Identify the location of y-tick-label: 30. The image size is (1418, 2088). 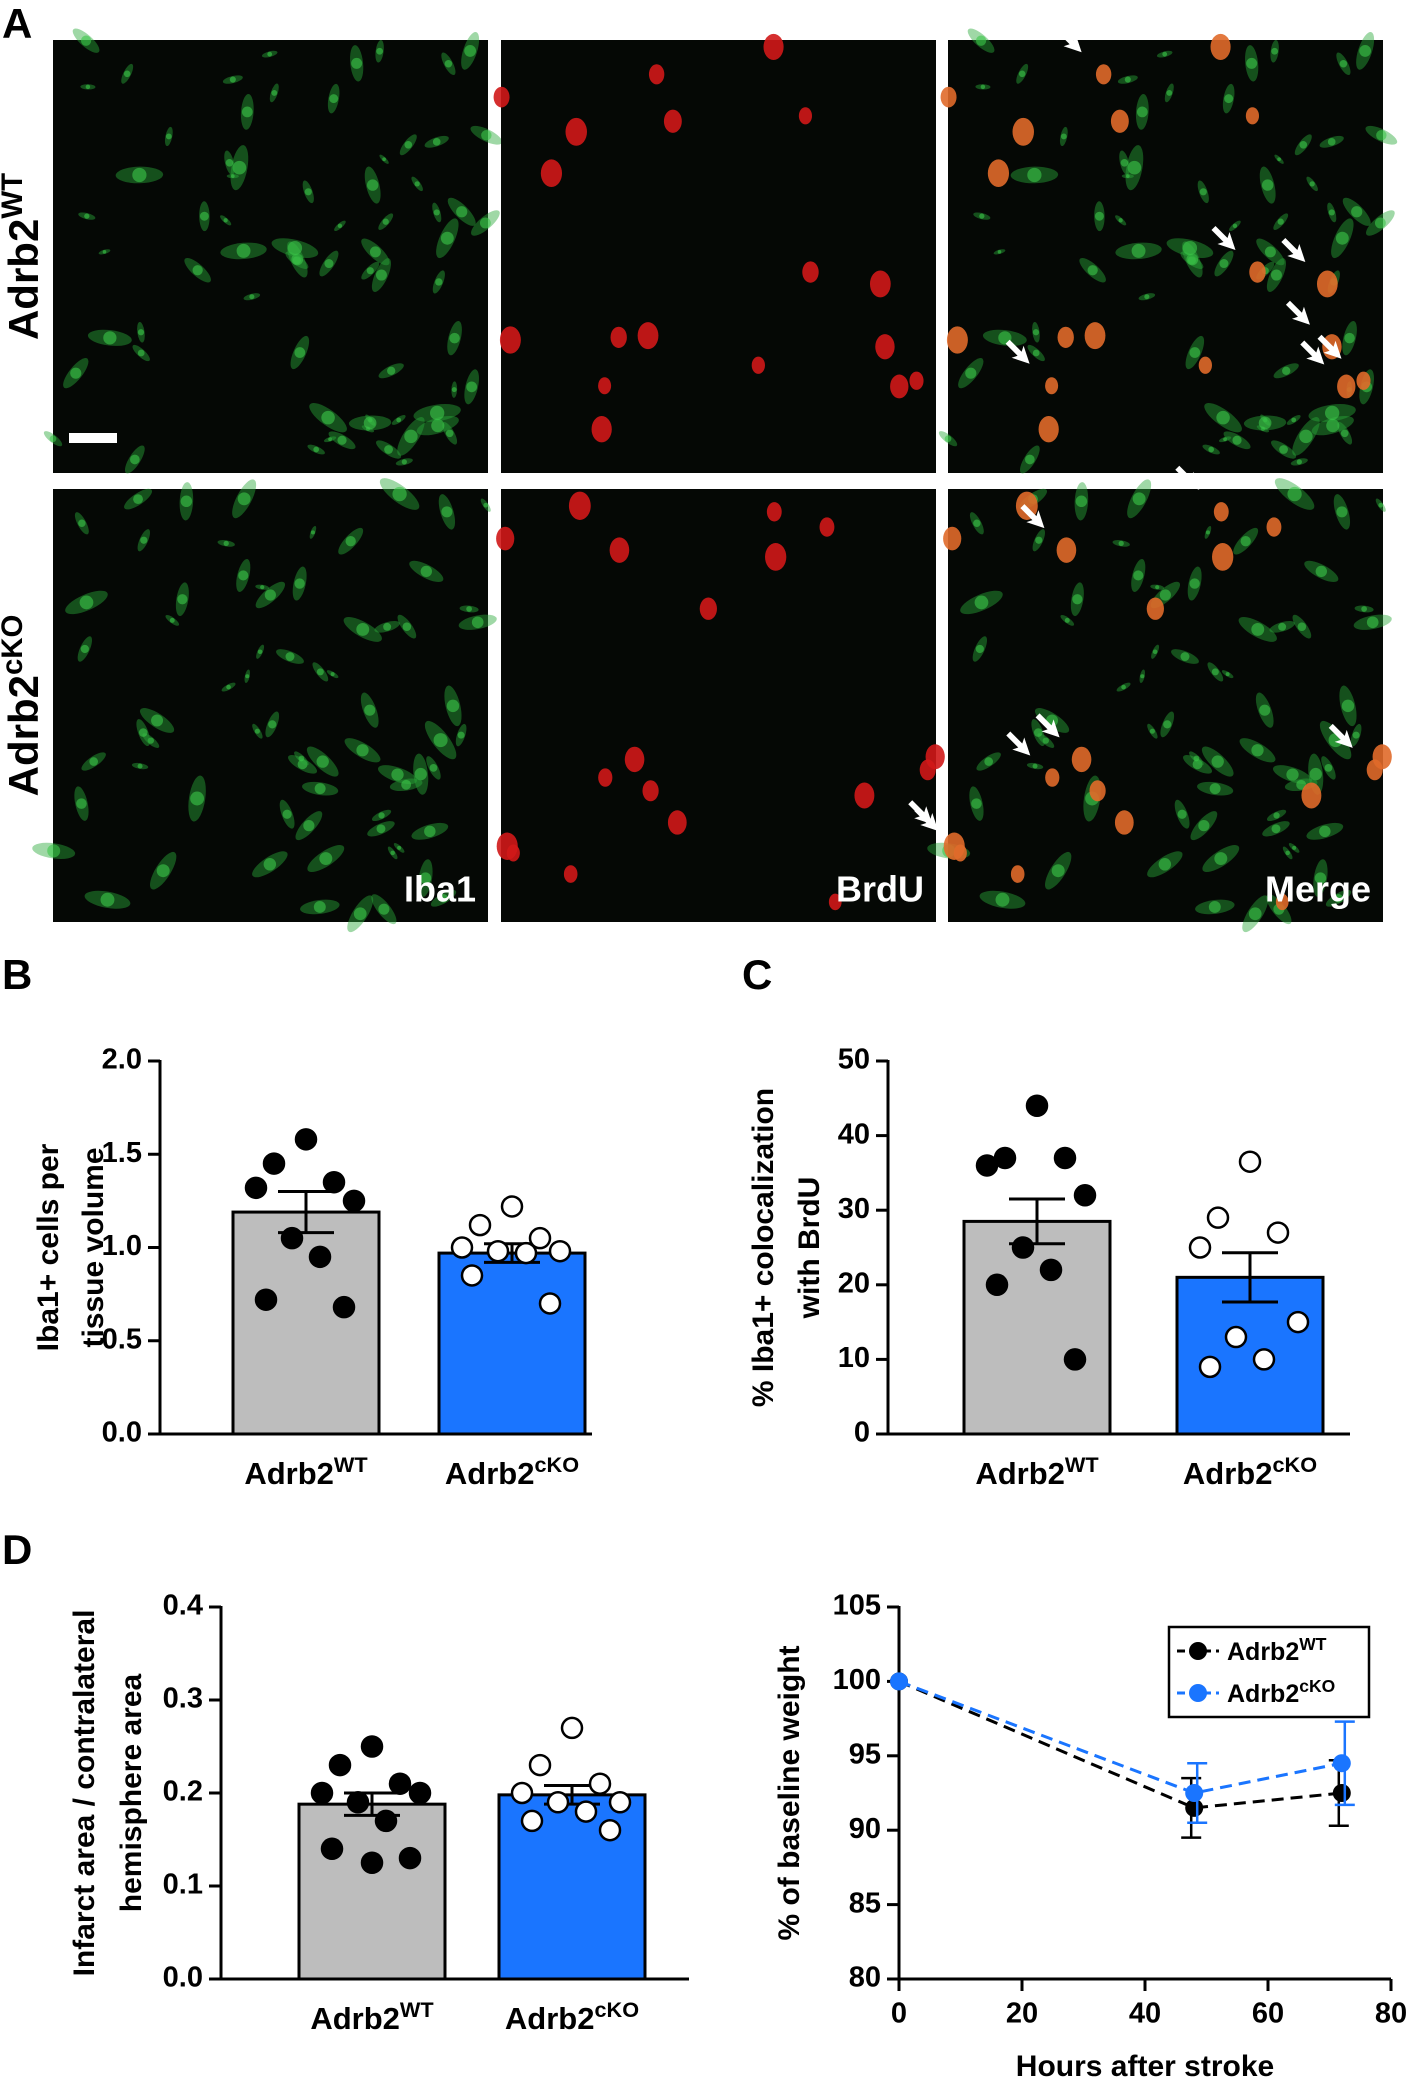
(854, 1209).